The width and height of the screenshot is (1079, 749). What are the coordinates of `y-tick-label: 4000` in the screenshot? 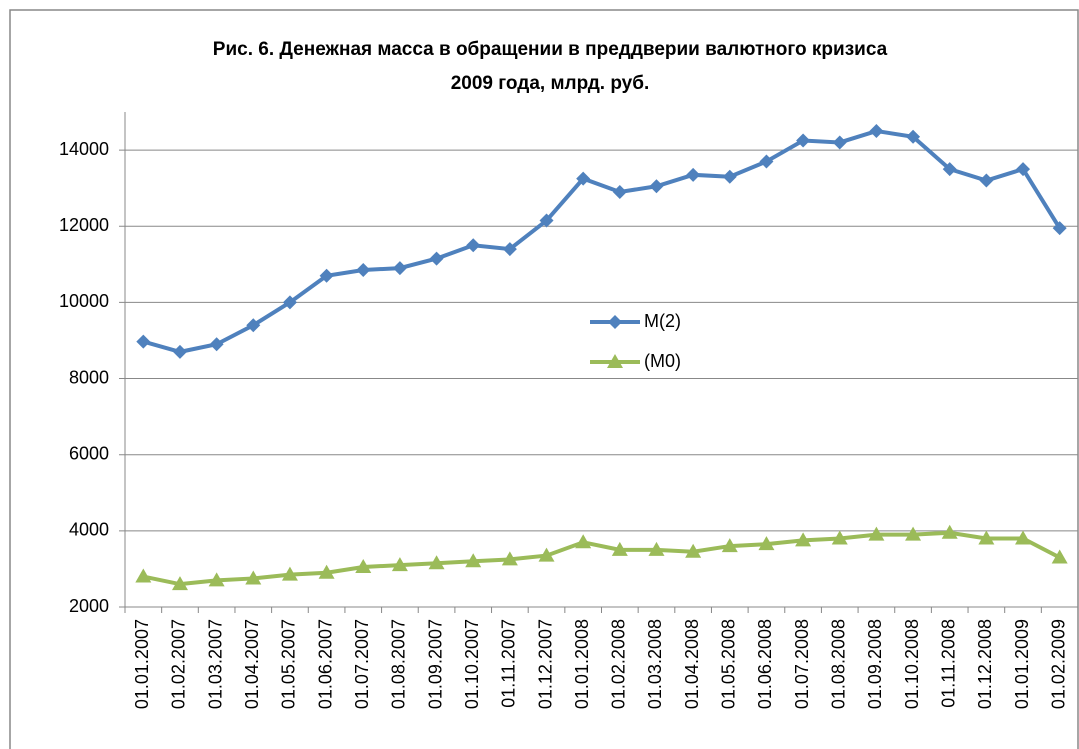 It's located at (89, 530).